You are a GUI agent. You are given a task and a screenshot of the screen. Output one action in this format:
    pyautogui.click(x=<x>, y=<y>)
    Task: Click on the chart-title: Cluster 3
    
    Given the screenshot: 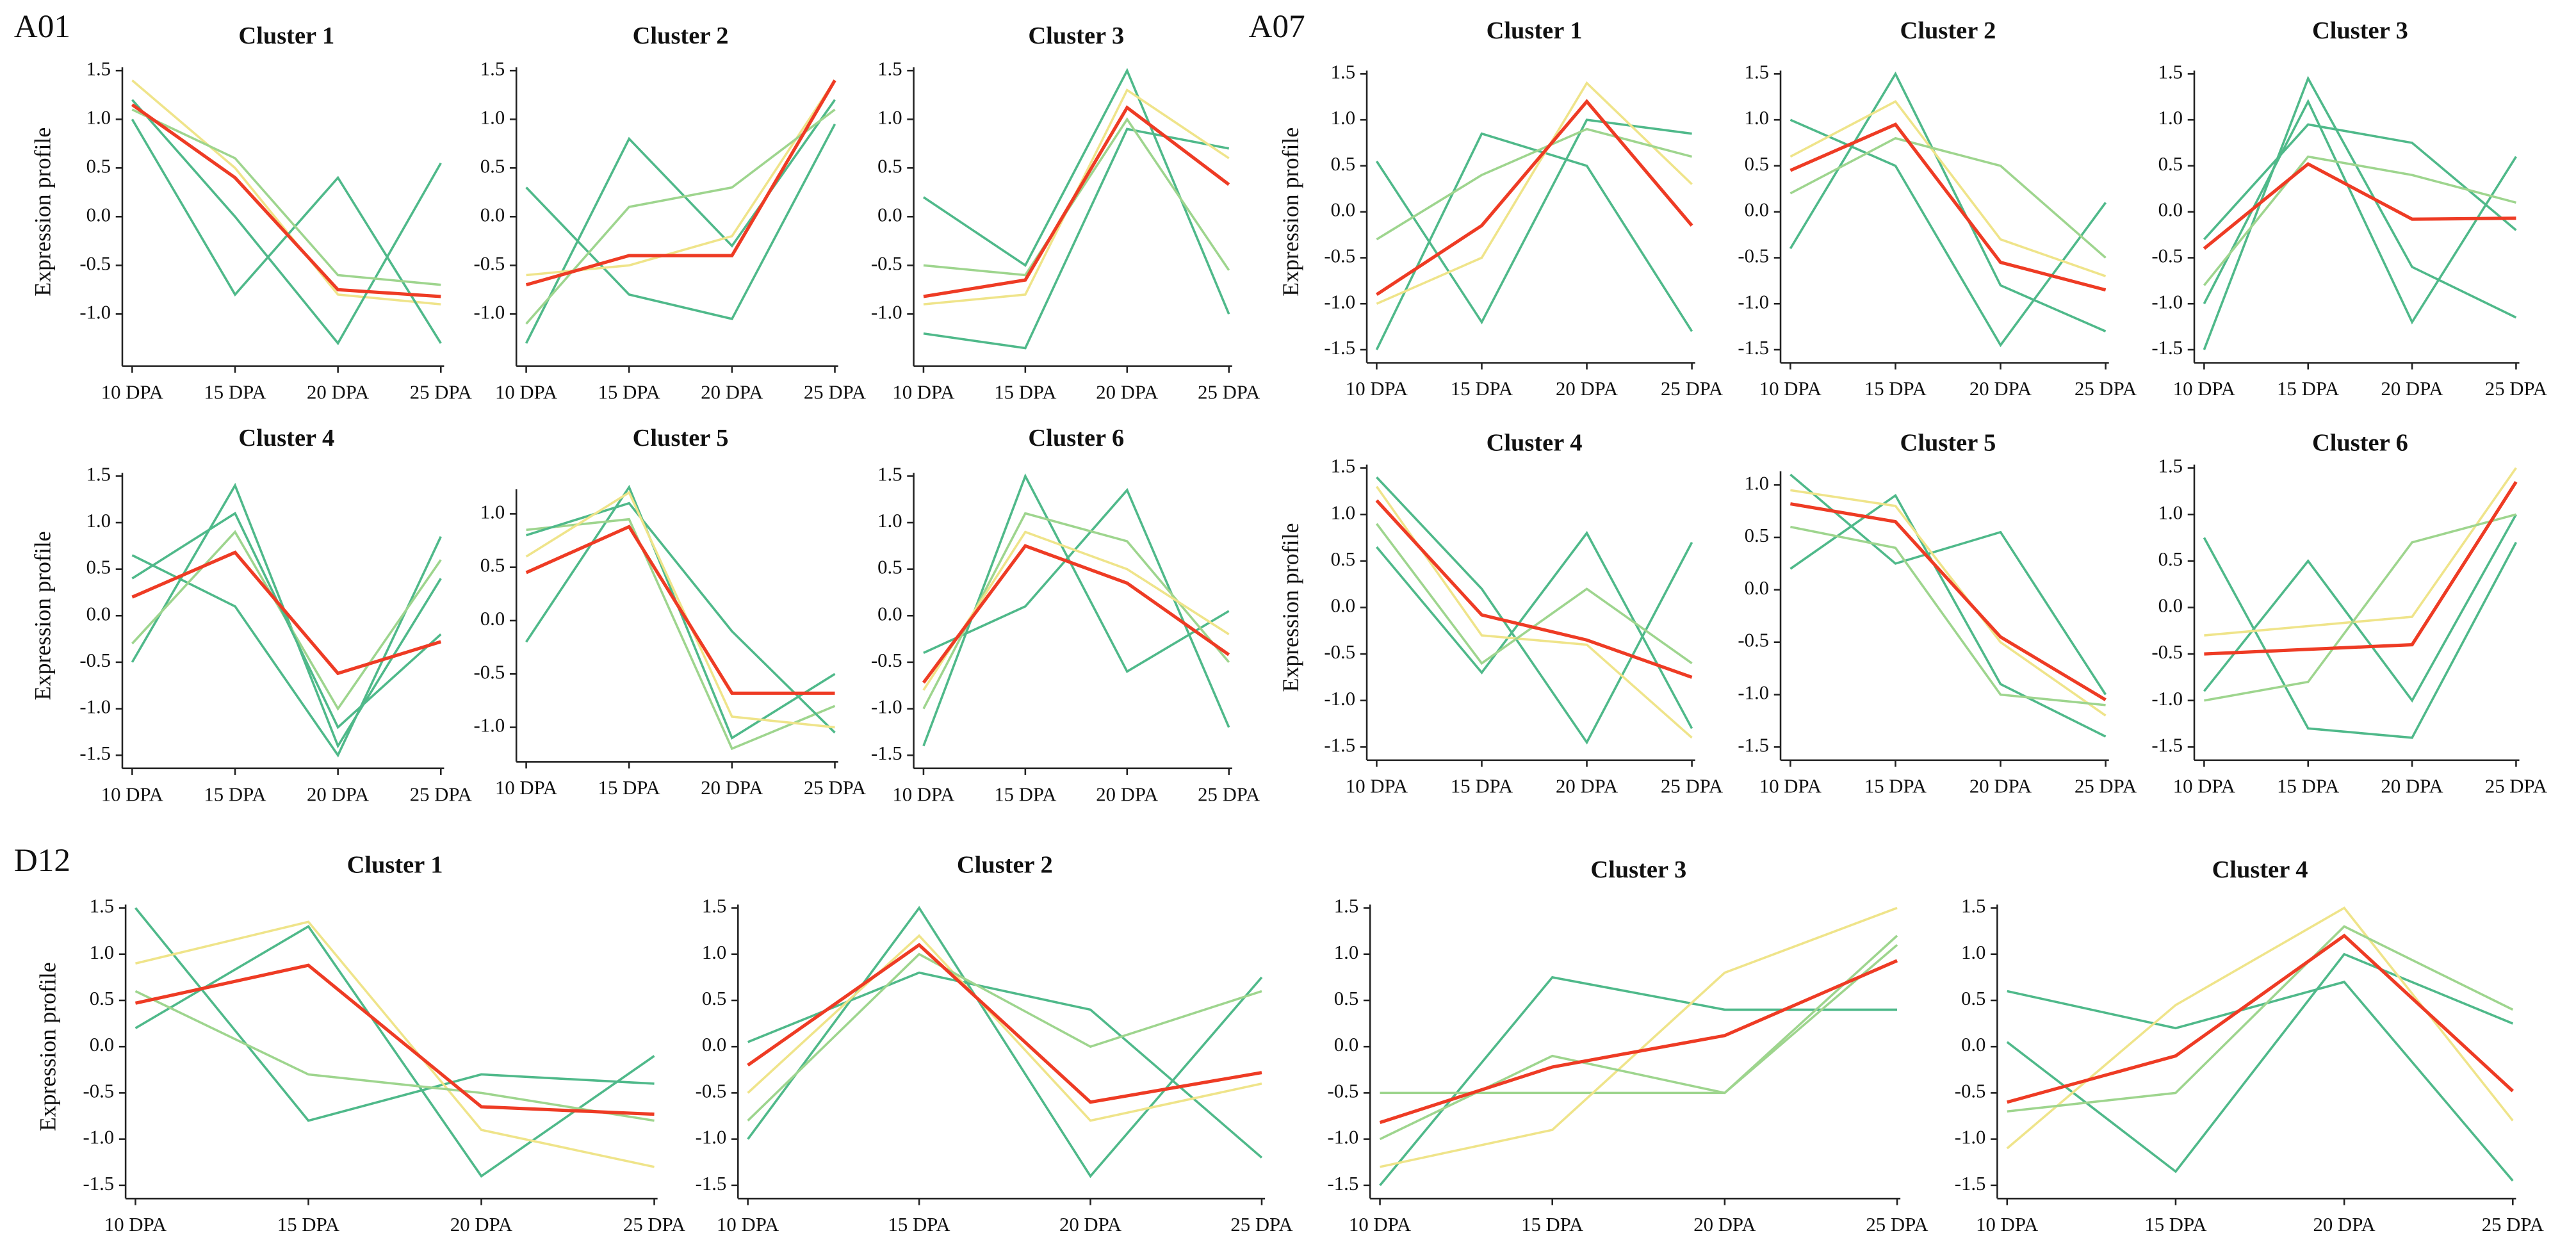 What is the action you would take?
    pyautogui.click(x=1076, y=35)
    